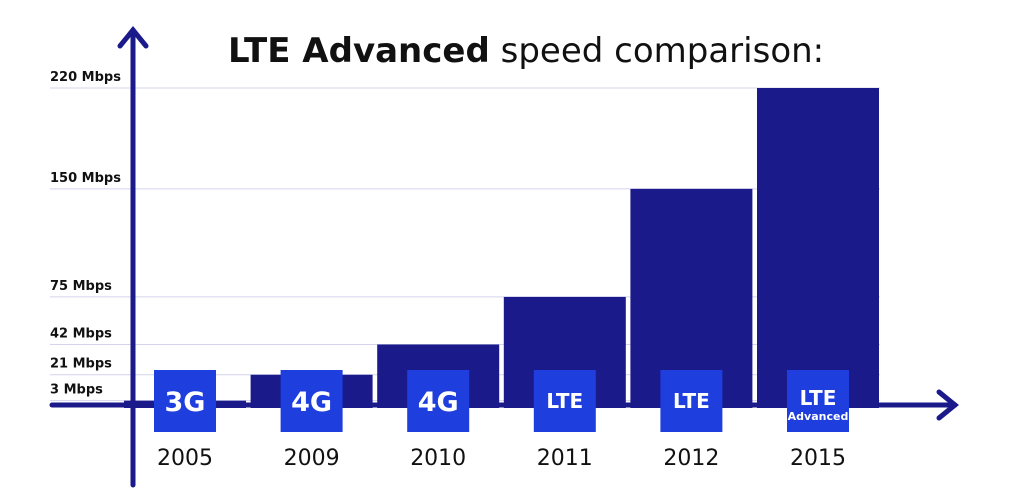  I want to click on badge-sublabel: Advanced, so click(818, 416).